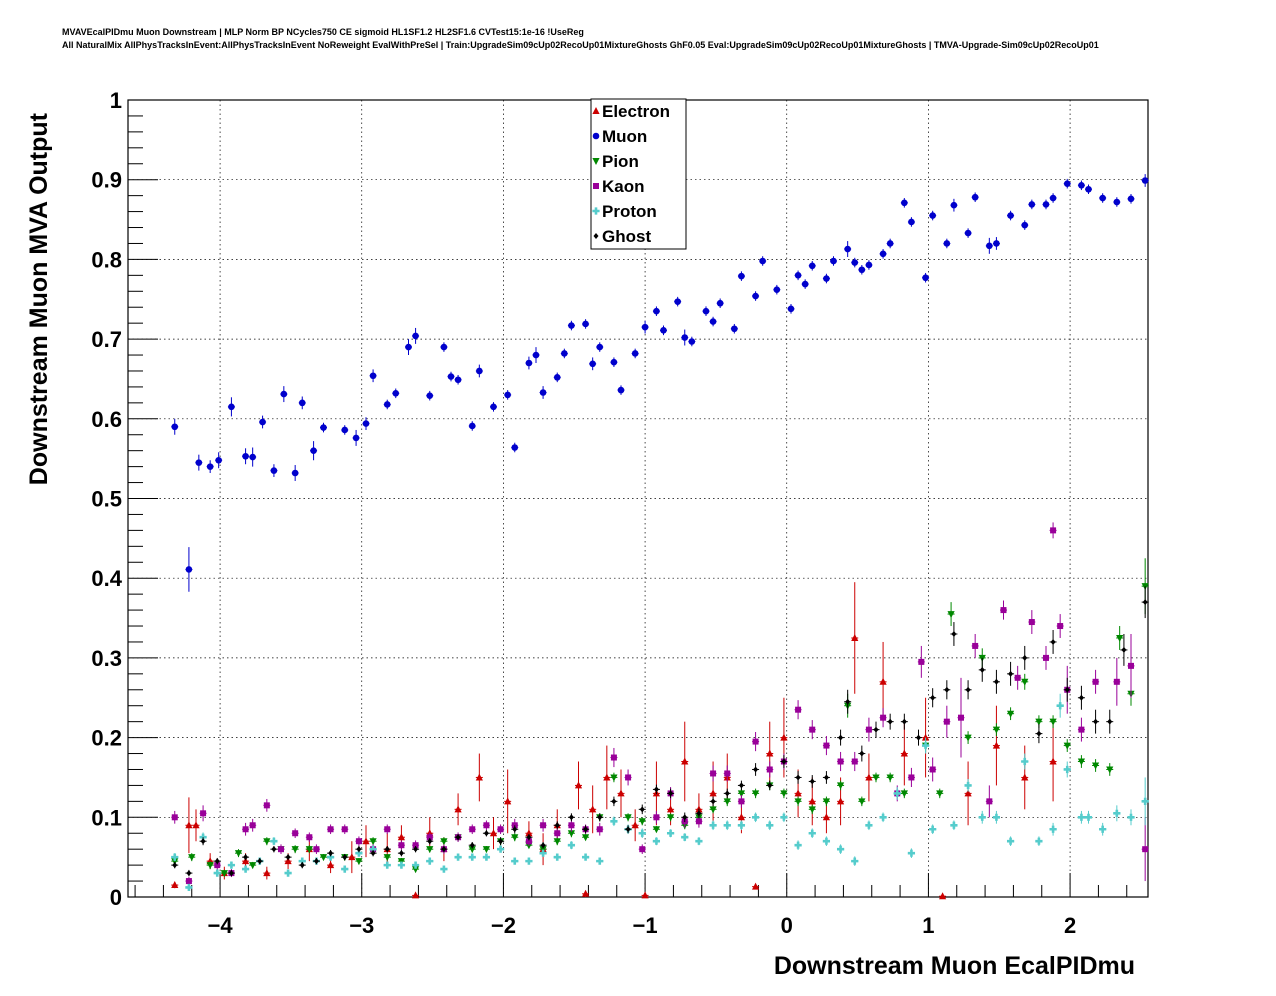  What do you see at coordinates (106, 817) in the screenshot?
I see `y-tick-label: 0.1` at bounding box center [106, 817].